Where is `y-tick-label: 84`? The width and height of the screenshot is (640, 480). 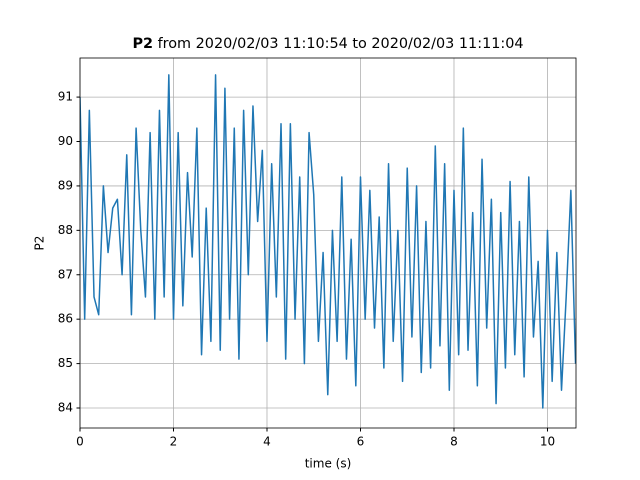 y-tick-label: 84 is located at coordinates (65, 408).